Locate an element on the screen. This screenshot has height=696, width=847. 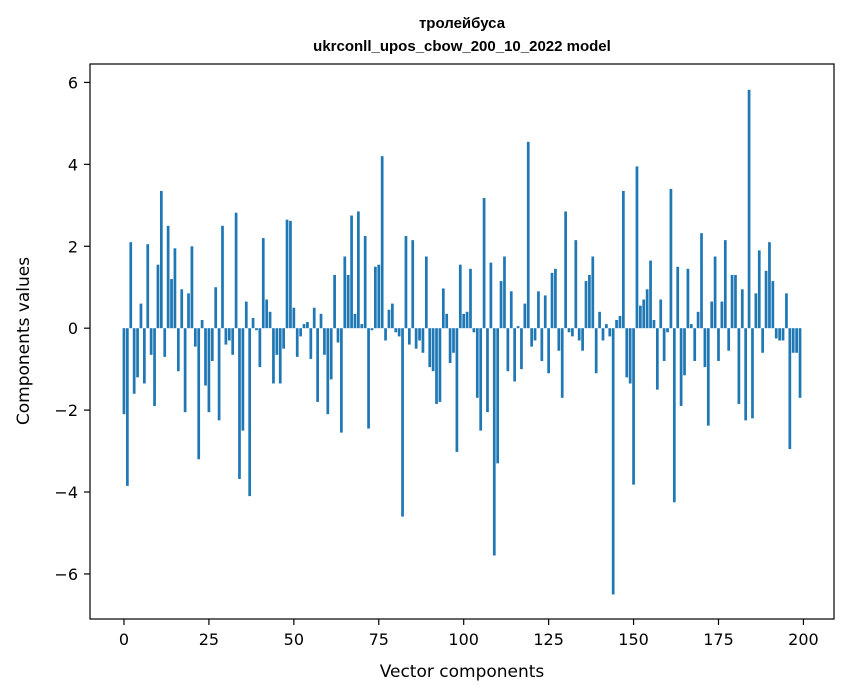
x-tick-label: 150 is located at coordinates (633, 639).